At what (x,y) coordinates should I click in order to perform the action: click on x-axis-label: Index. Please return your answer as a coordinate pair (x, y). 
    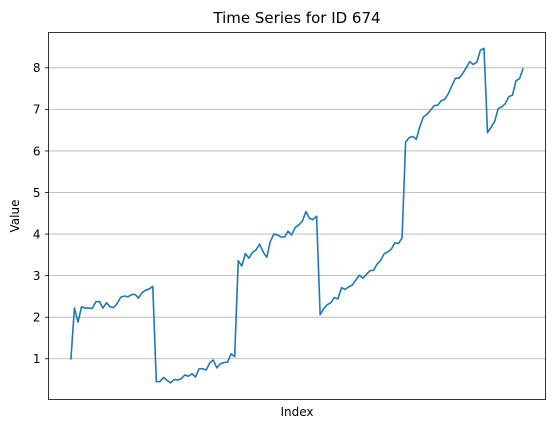
    Looking at the image, I should click on (296, 412).